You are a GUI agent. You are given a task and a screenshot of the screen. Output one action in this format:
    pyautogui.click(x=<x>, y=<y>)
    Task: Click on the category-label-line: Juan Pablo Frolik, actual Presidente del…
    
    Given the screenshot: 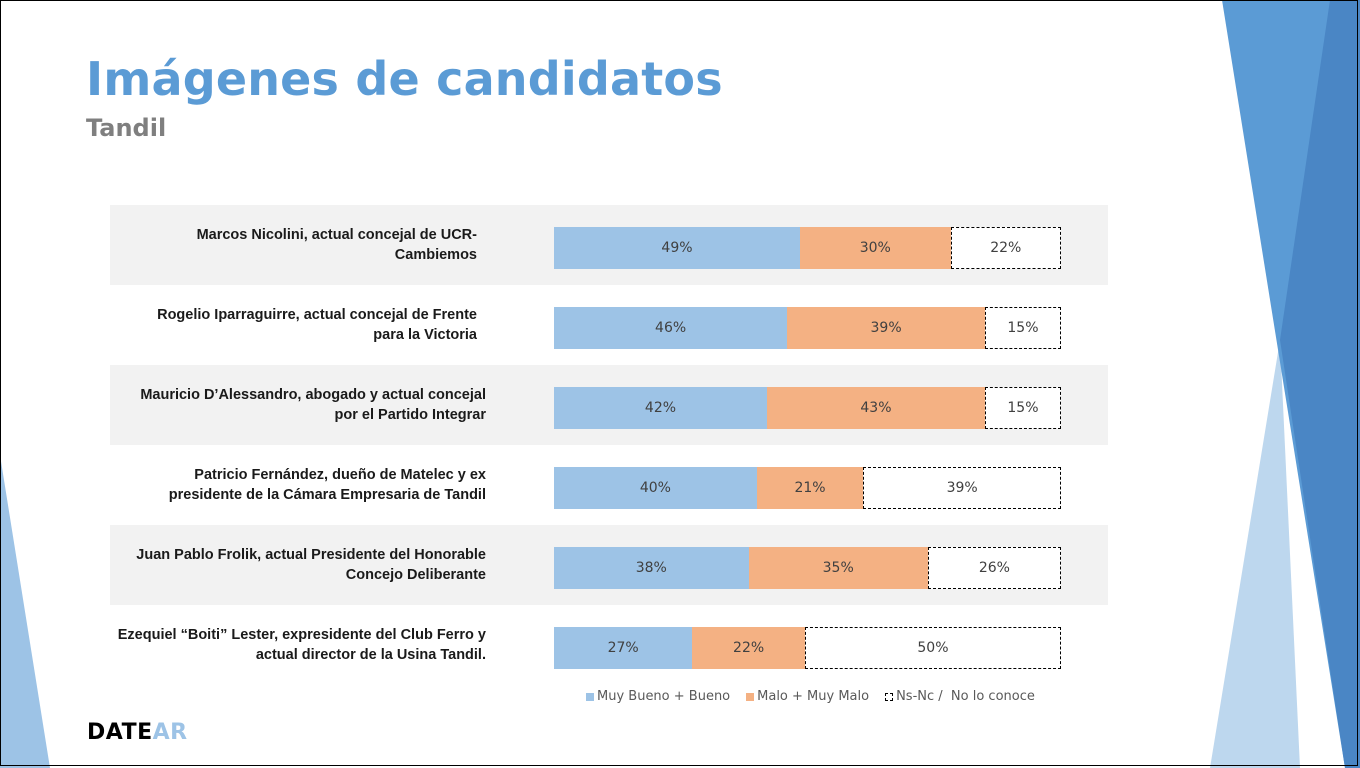 What is the action you would take?
    pyautogui.click(x=311, y=555)
    